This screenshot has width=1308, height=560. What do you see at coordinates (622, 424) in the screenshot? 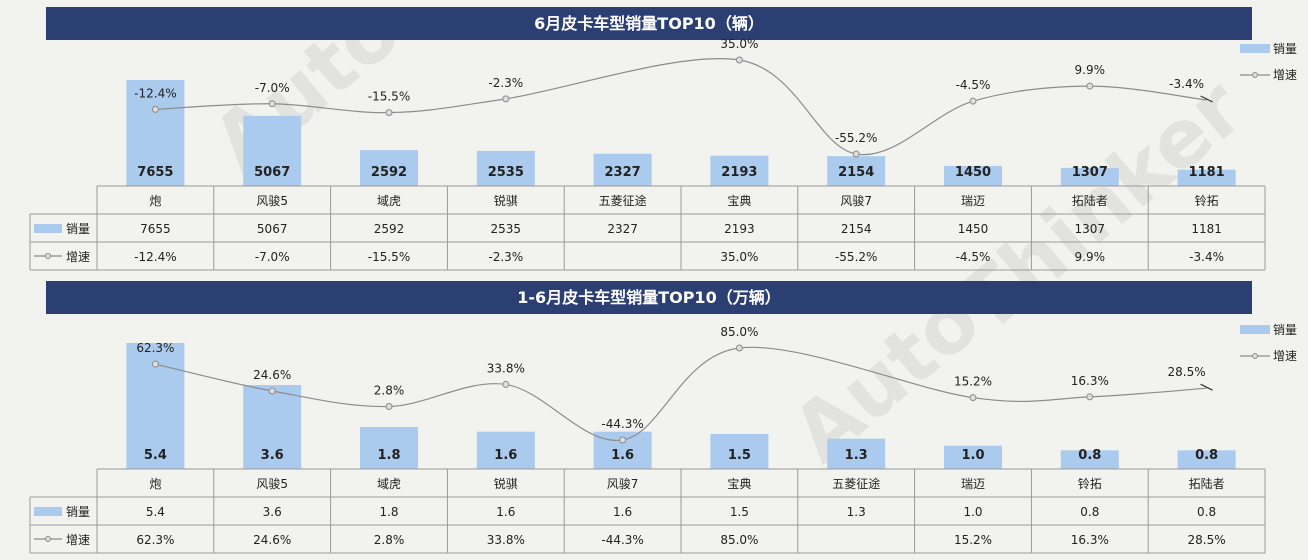
I see `growth-data-label: -44.3%` at bounding box center [622, 424].